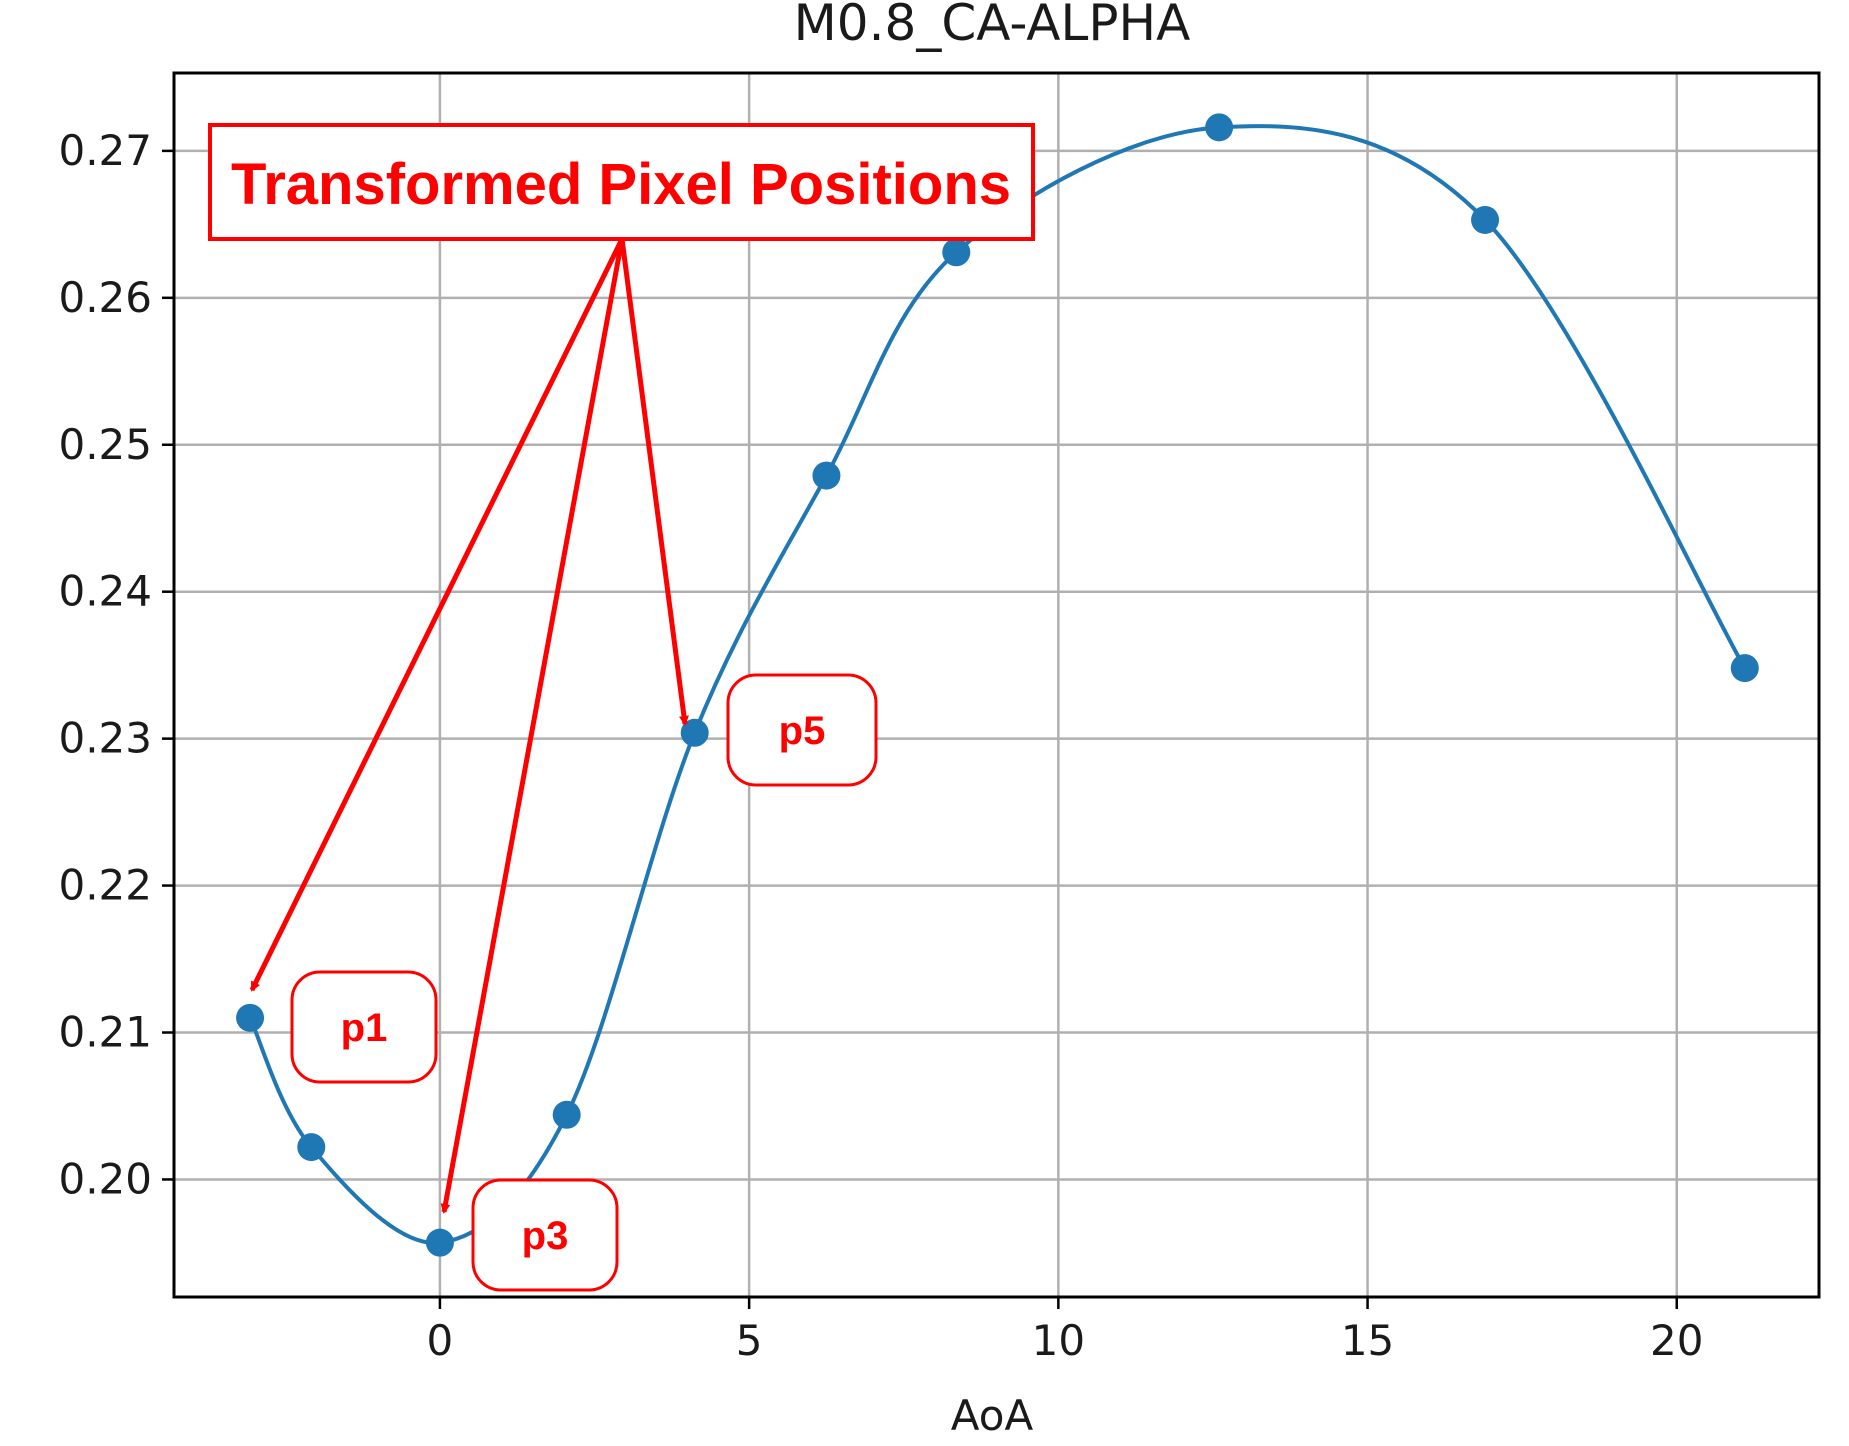 The width and height of the screenshot is (1849, 1446). Describe the element at coordinates (105, 150) in the screenshot. I see `y-tick-label: 0.27` at that location.